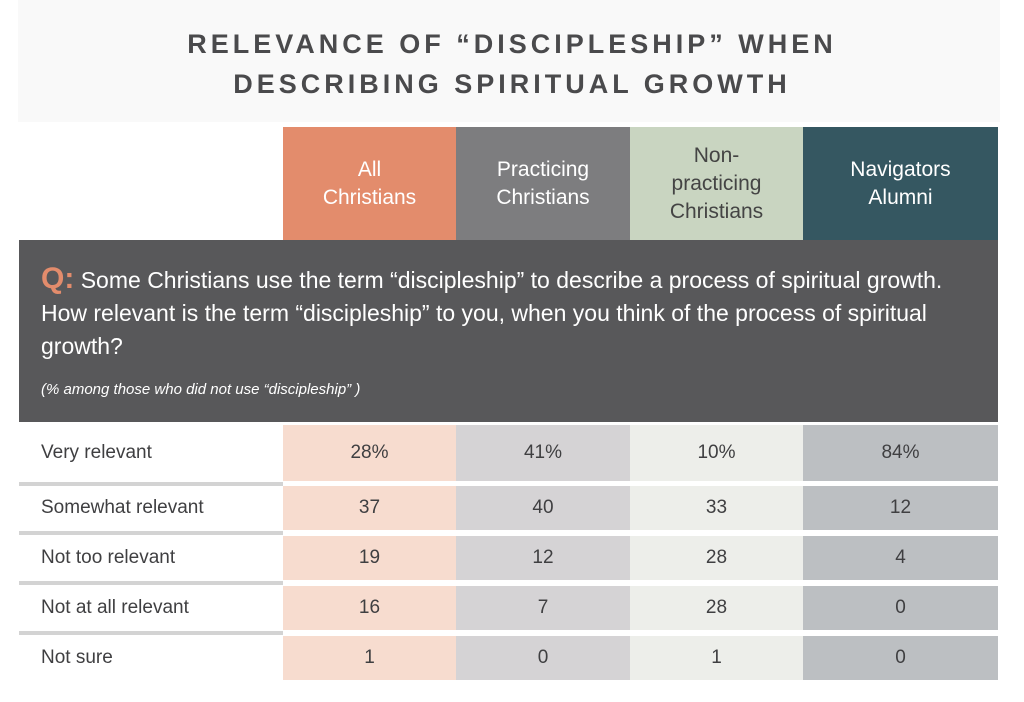  I want to click on table-row: Somewhat relevant 37 40 33 12, so click(508, 508).